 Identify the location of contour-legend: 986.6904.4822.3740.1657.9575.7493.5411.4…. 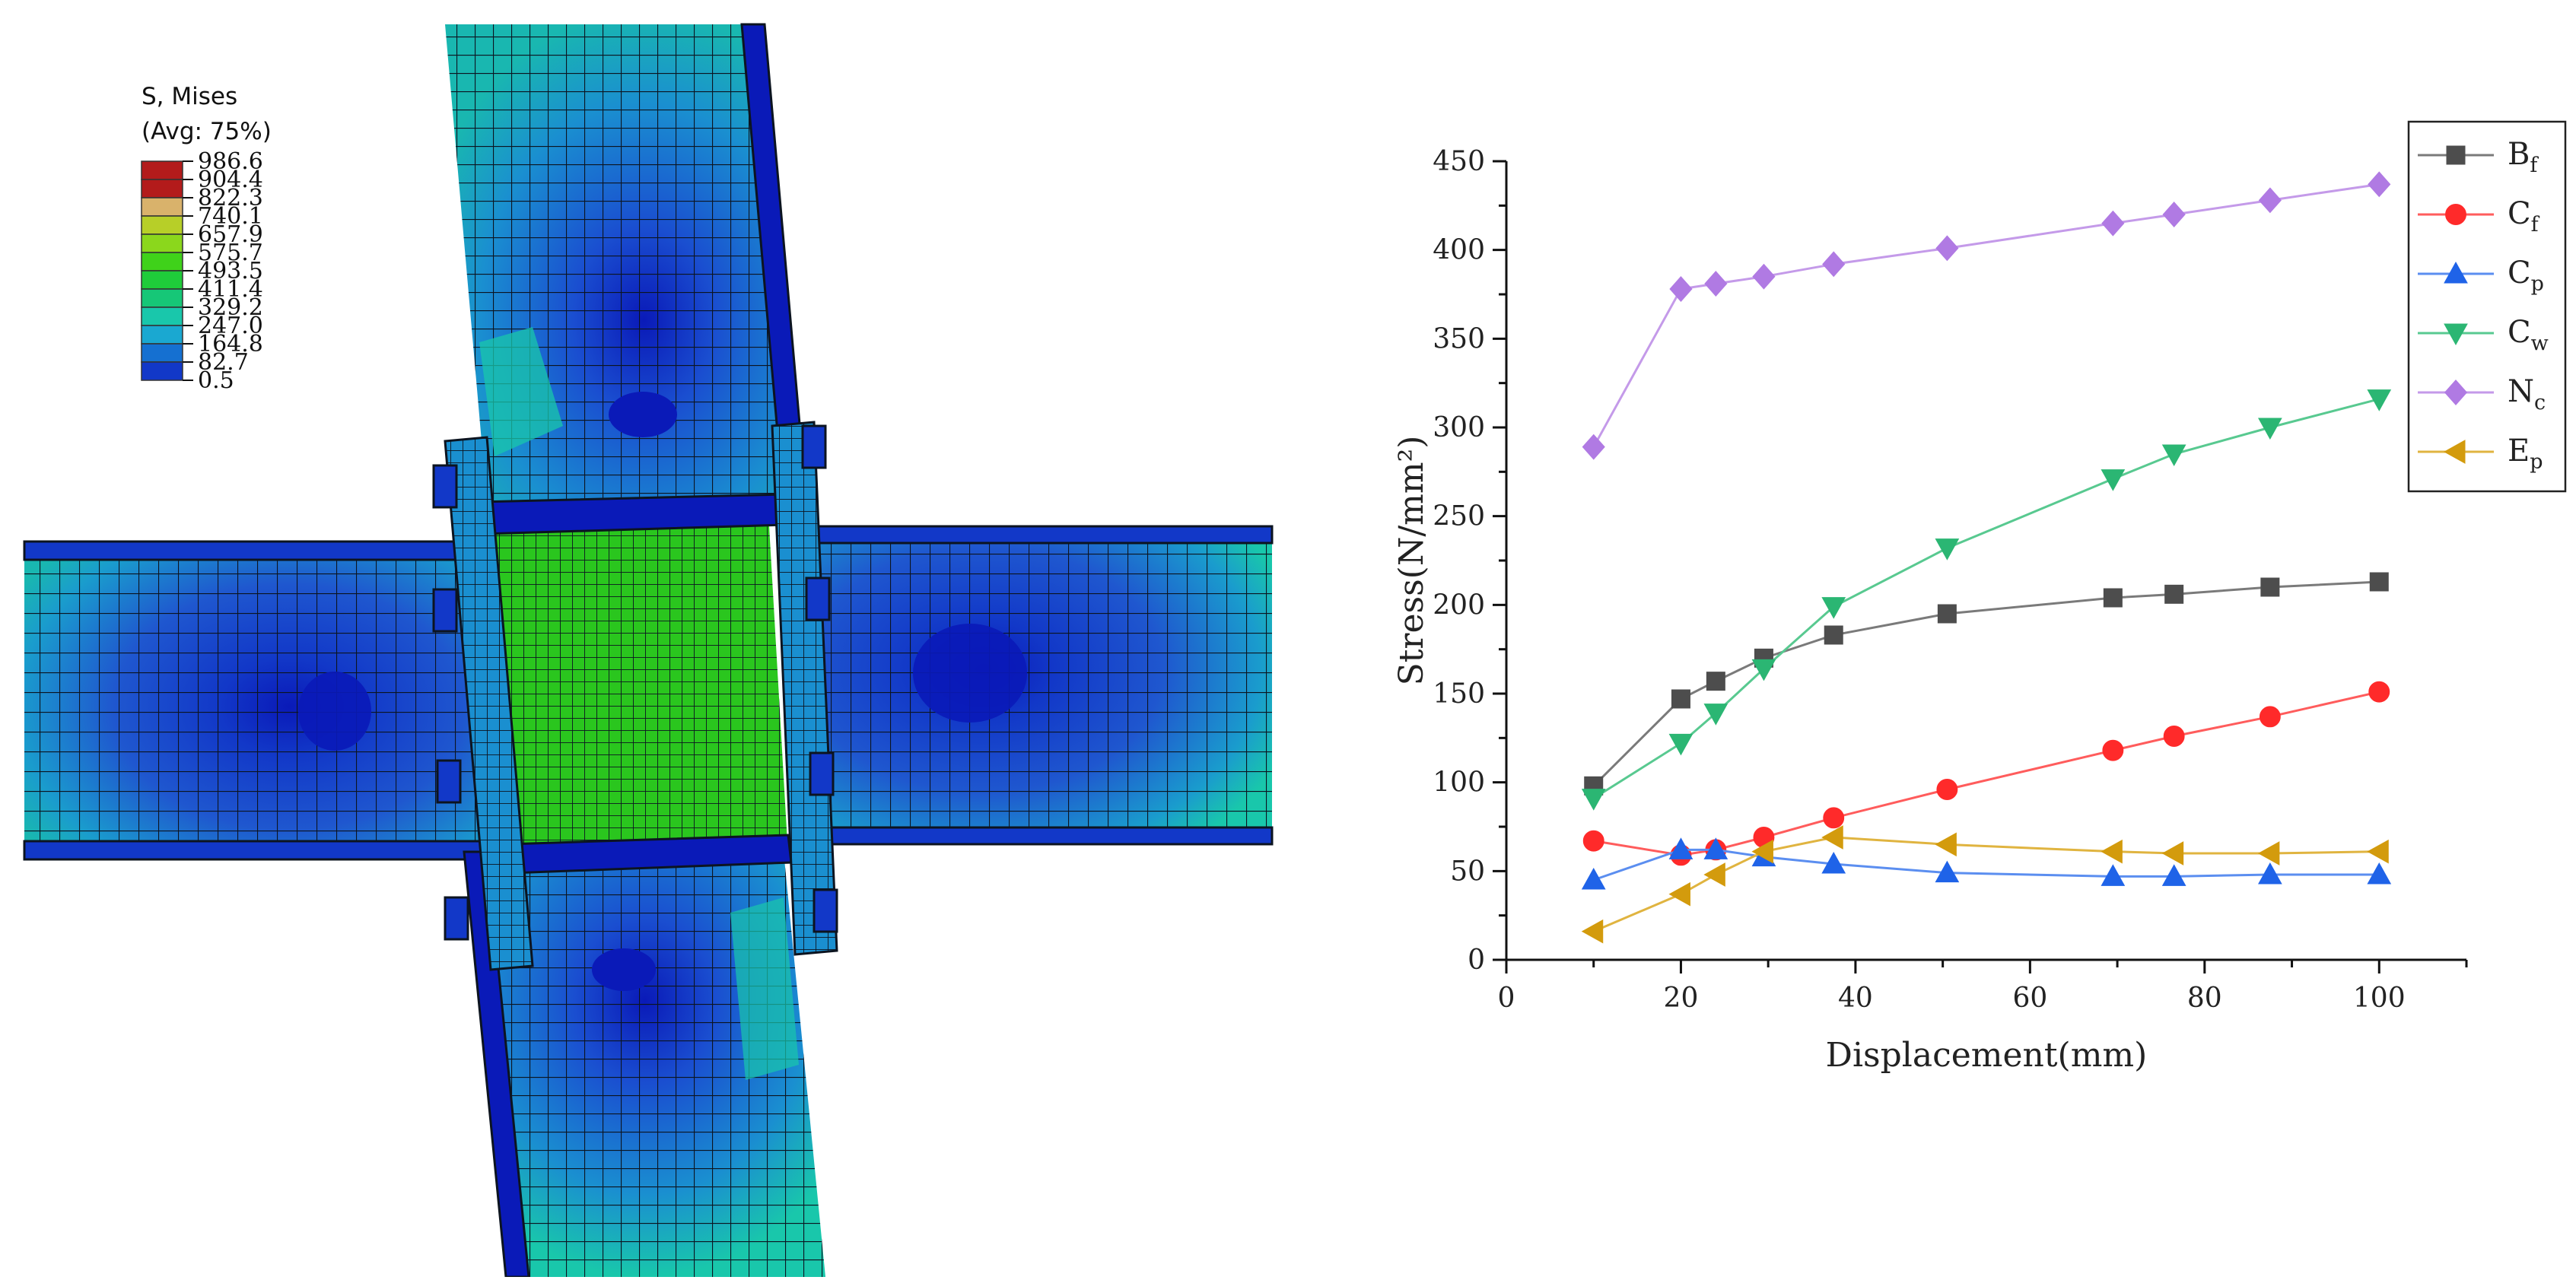
(202, 271).